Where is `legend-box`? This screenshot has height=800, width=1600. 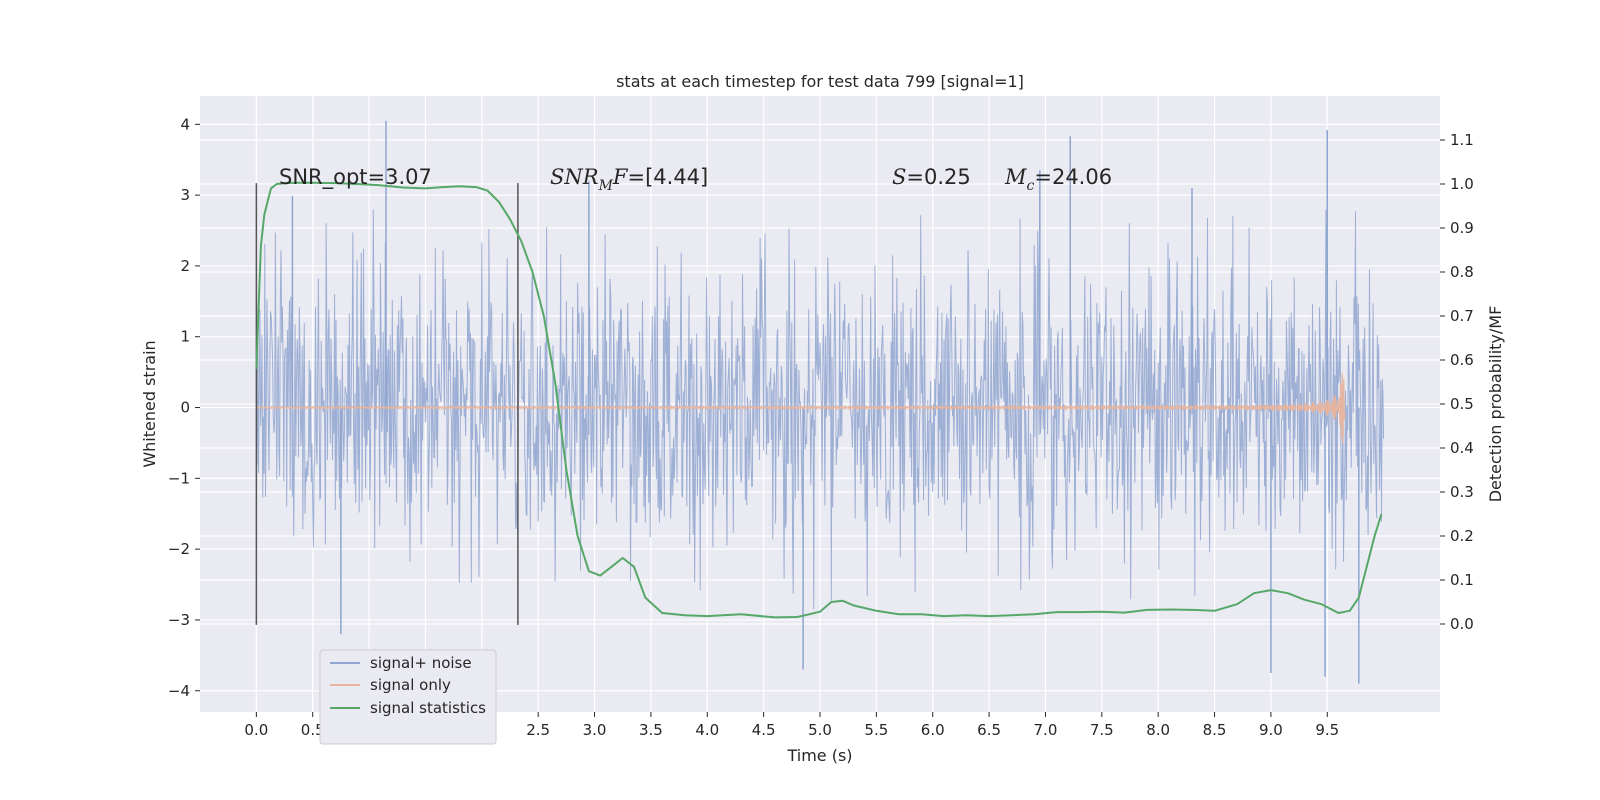 legend-box is located at coordinates (408, 697).